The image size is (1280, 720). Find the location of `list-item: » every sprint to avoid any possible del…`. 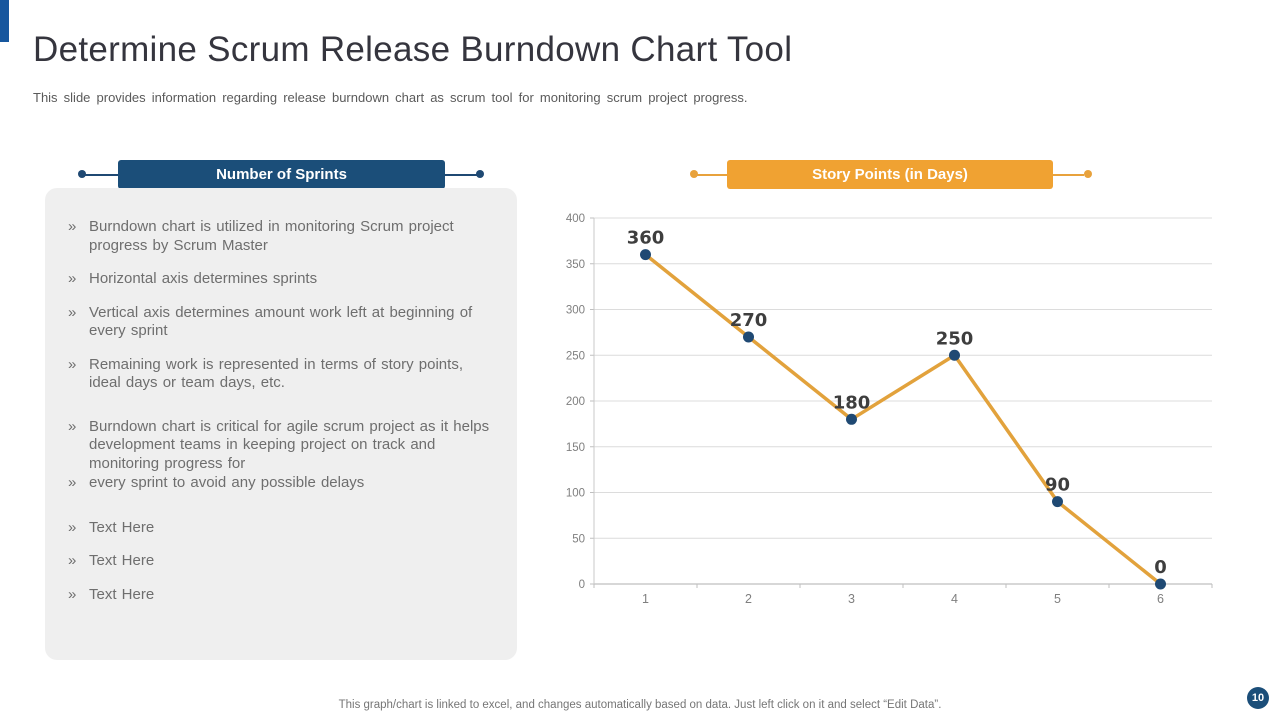

list-item: » every sprint to avoid any possible del… is located at coordinates (288, 483).